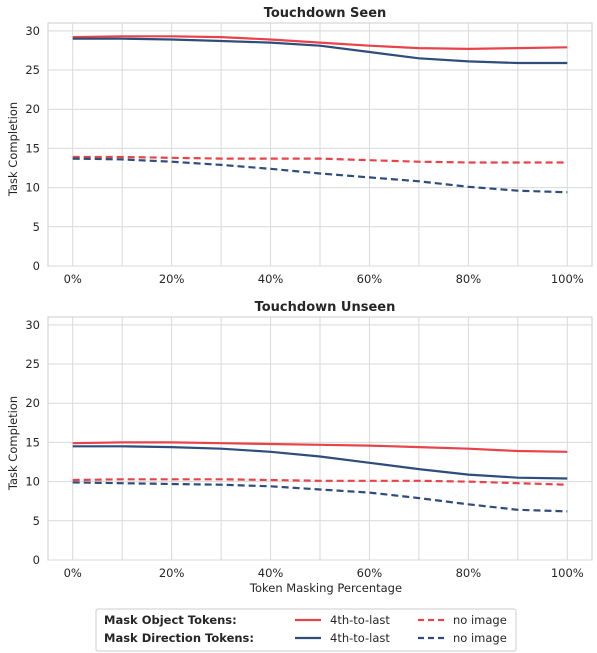 Image resolution: width=597 pixels, height=653 pixels. What do you see at coordinates (325, 588) in the screenshot?
I see `x-axis-label: Token Masking Percentage` at bounding box center [325, 588].